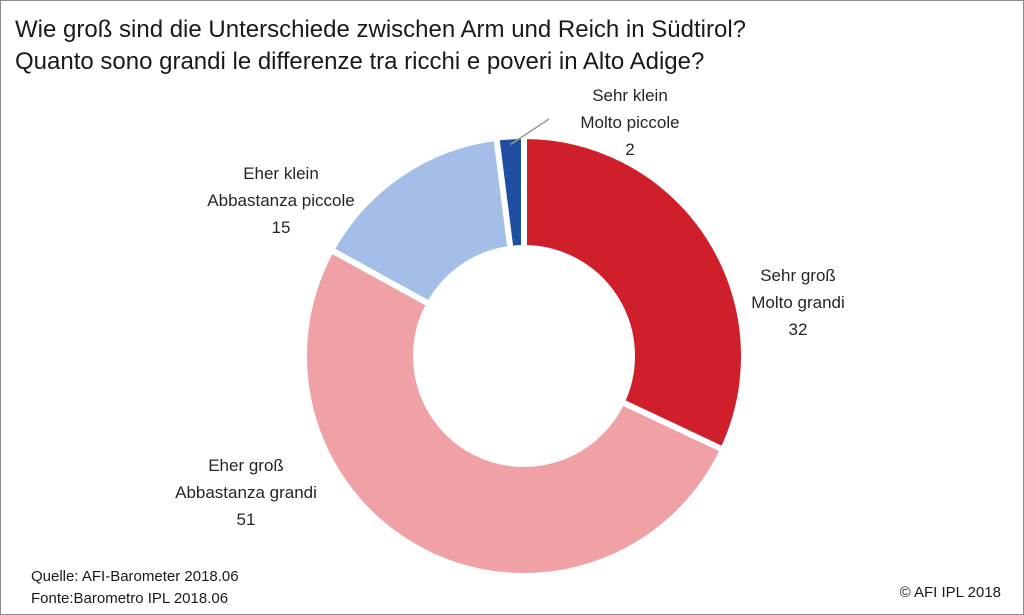 The height and width of the screenshot is (615, 1024). What do you see at coordinates (246, 519) in the screenshot?
I see `slice-1-value: 51` at bounding box center [246, 519].